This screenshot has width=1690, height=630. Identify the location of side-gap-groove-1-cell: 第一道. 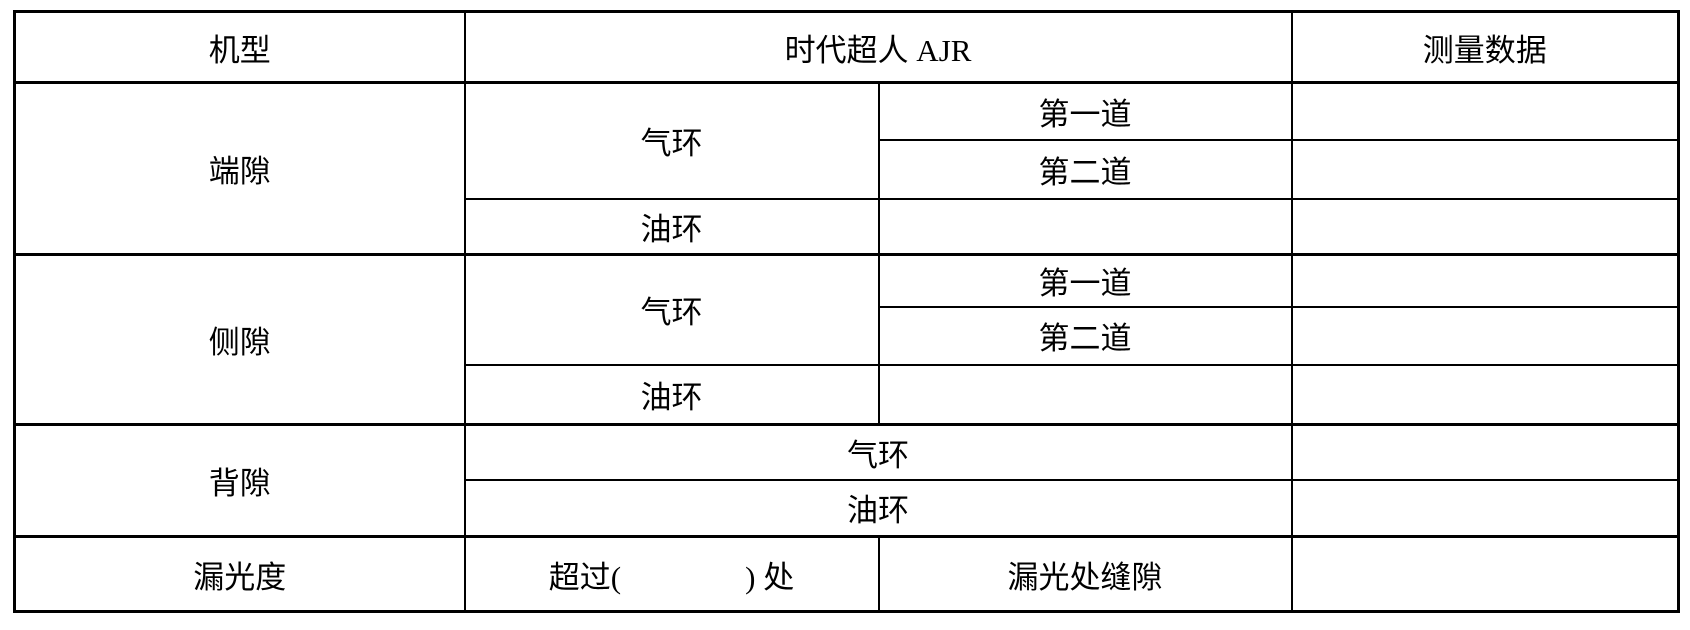
(1085, 280).